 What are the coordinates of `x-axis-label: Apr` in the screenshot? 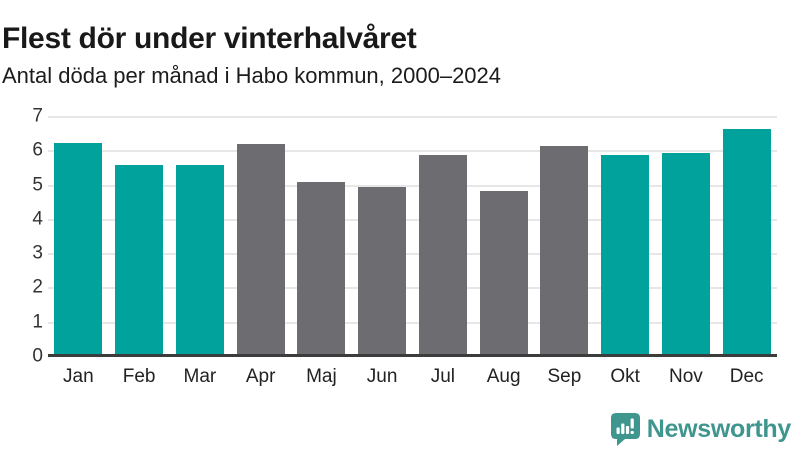 It's located at (260, 376).